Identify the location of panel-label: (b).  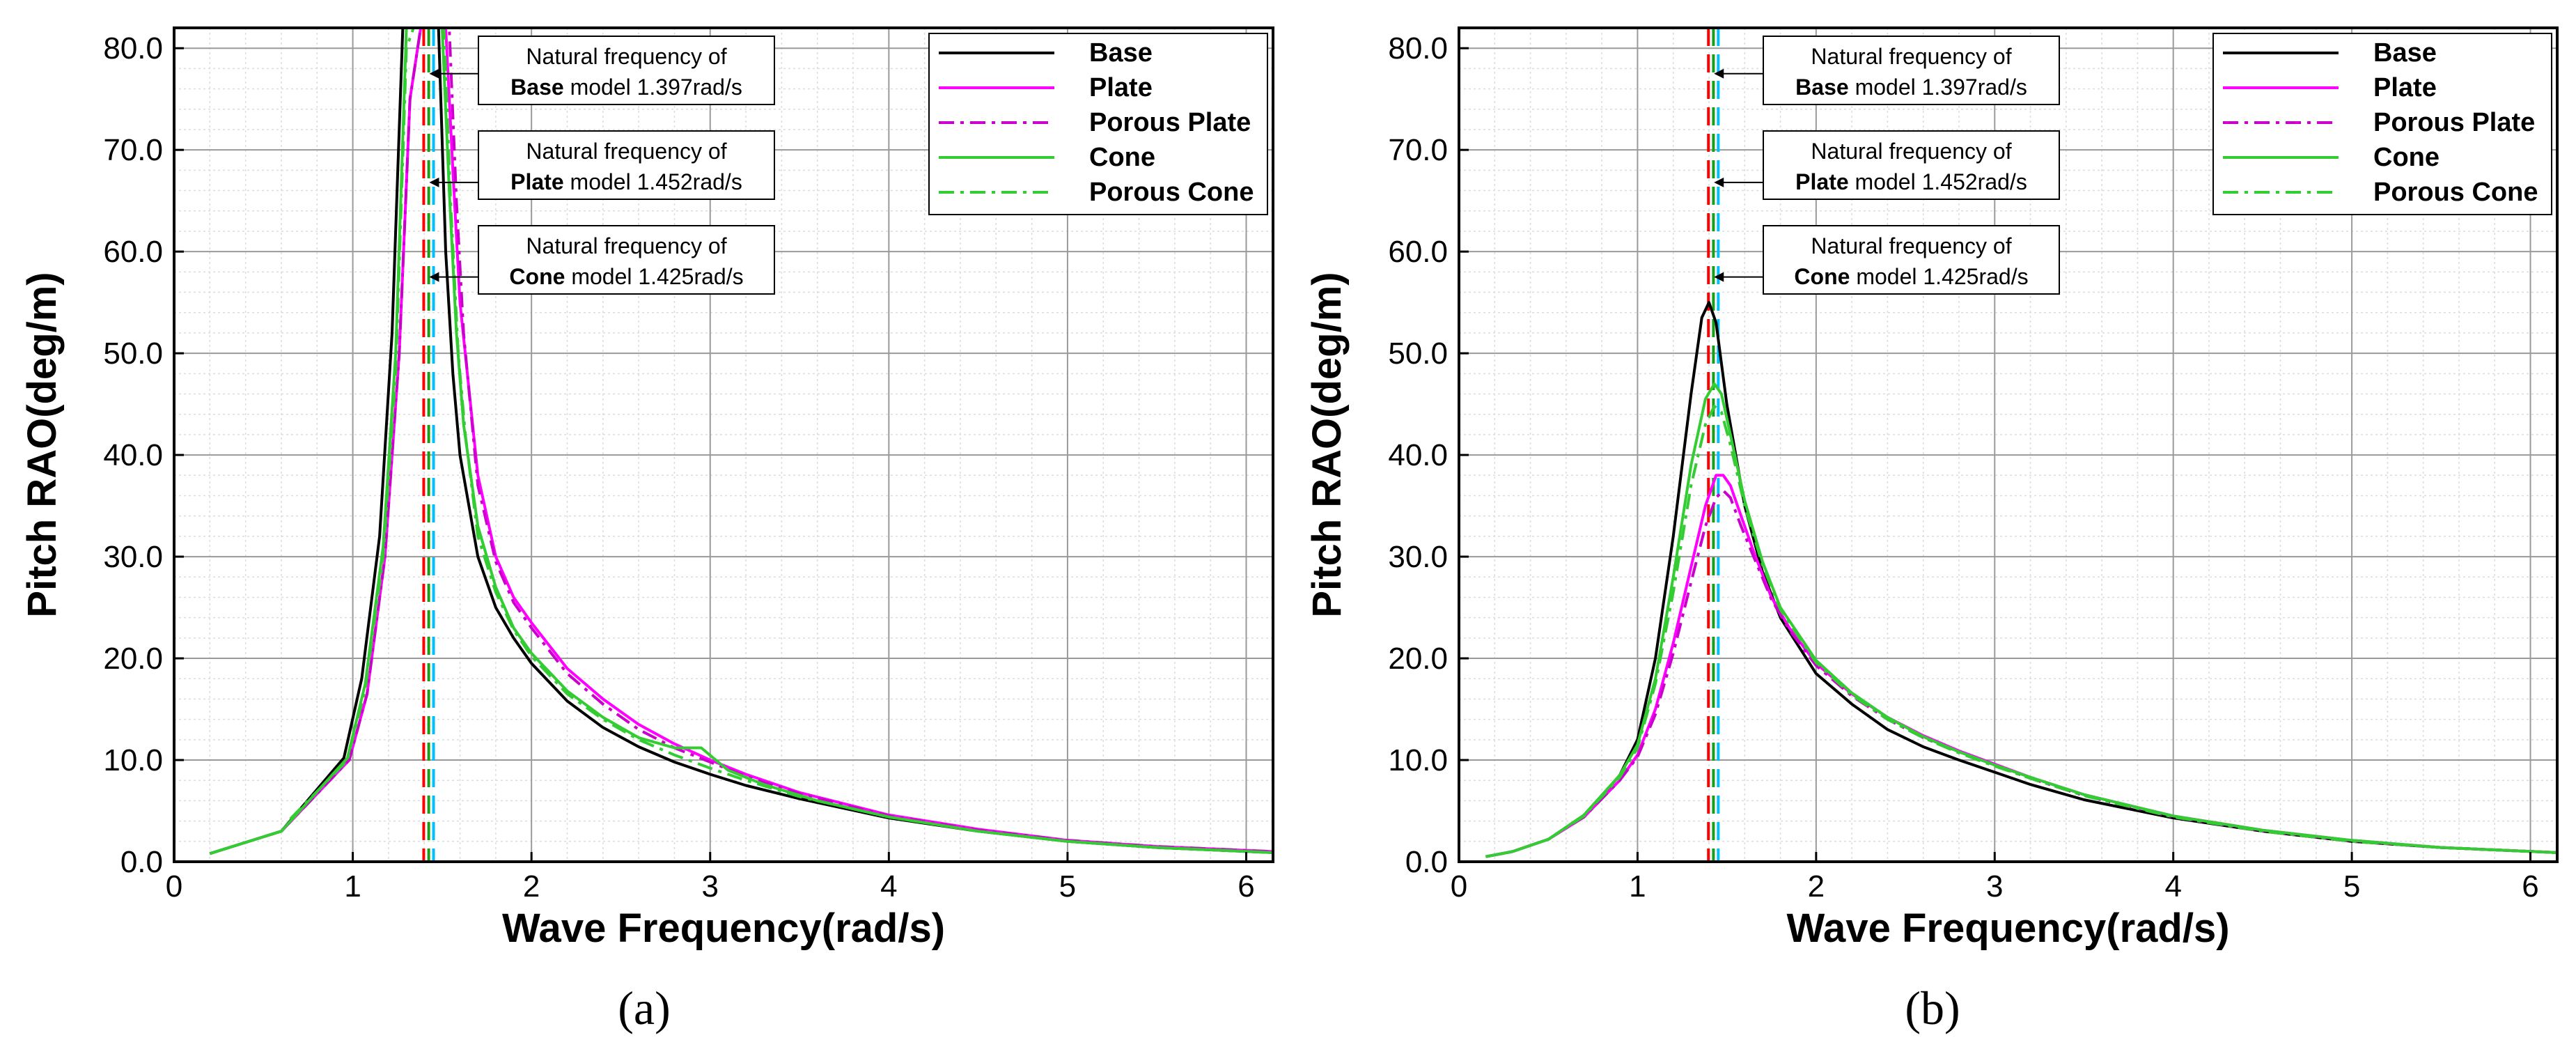
(1933, 1008).